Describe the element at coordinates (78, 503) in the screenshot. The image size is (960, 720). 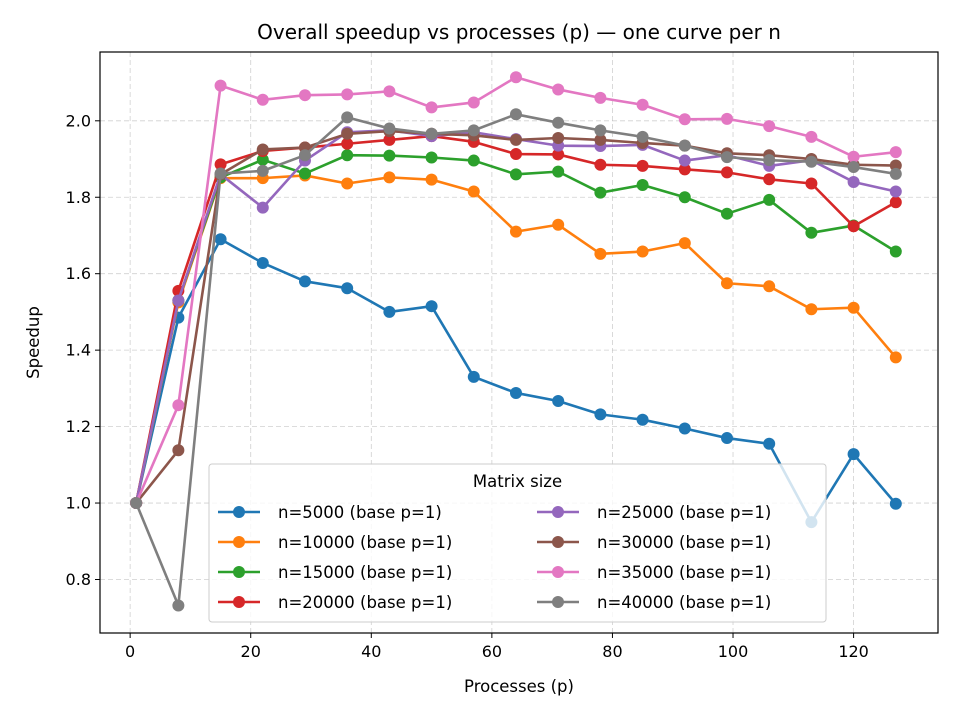
I see `y-tick-label: 1.0` at that location.